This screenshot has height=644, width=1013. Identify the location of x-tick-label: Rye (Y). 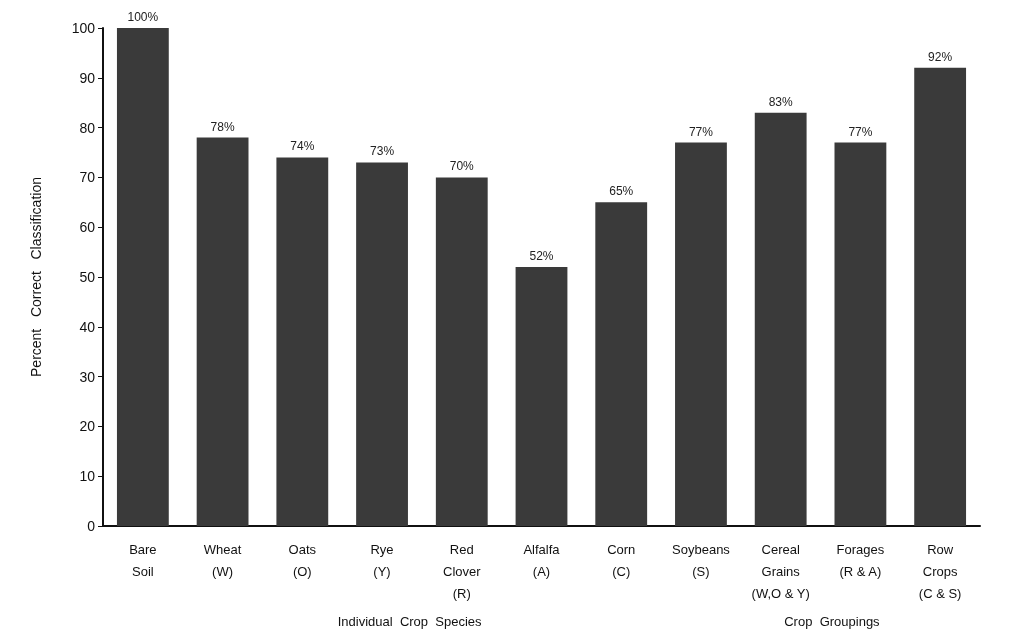
(382, 560).